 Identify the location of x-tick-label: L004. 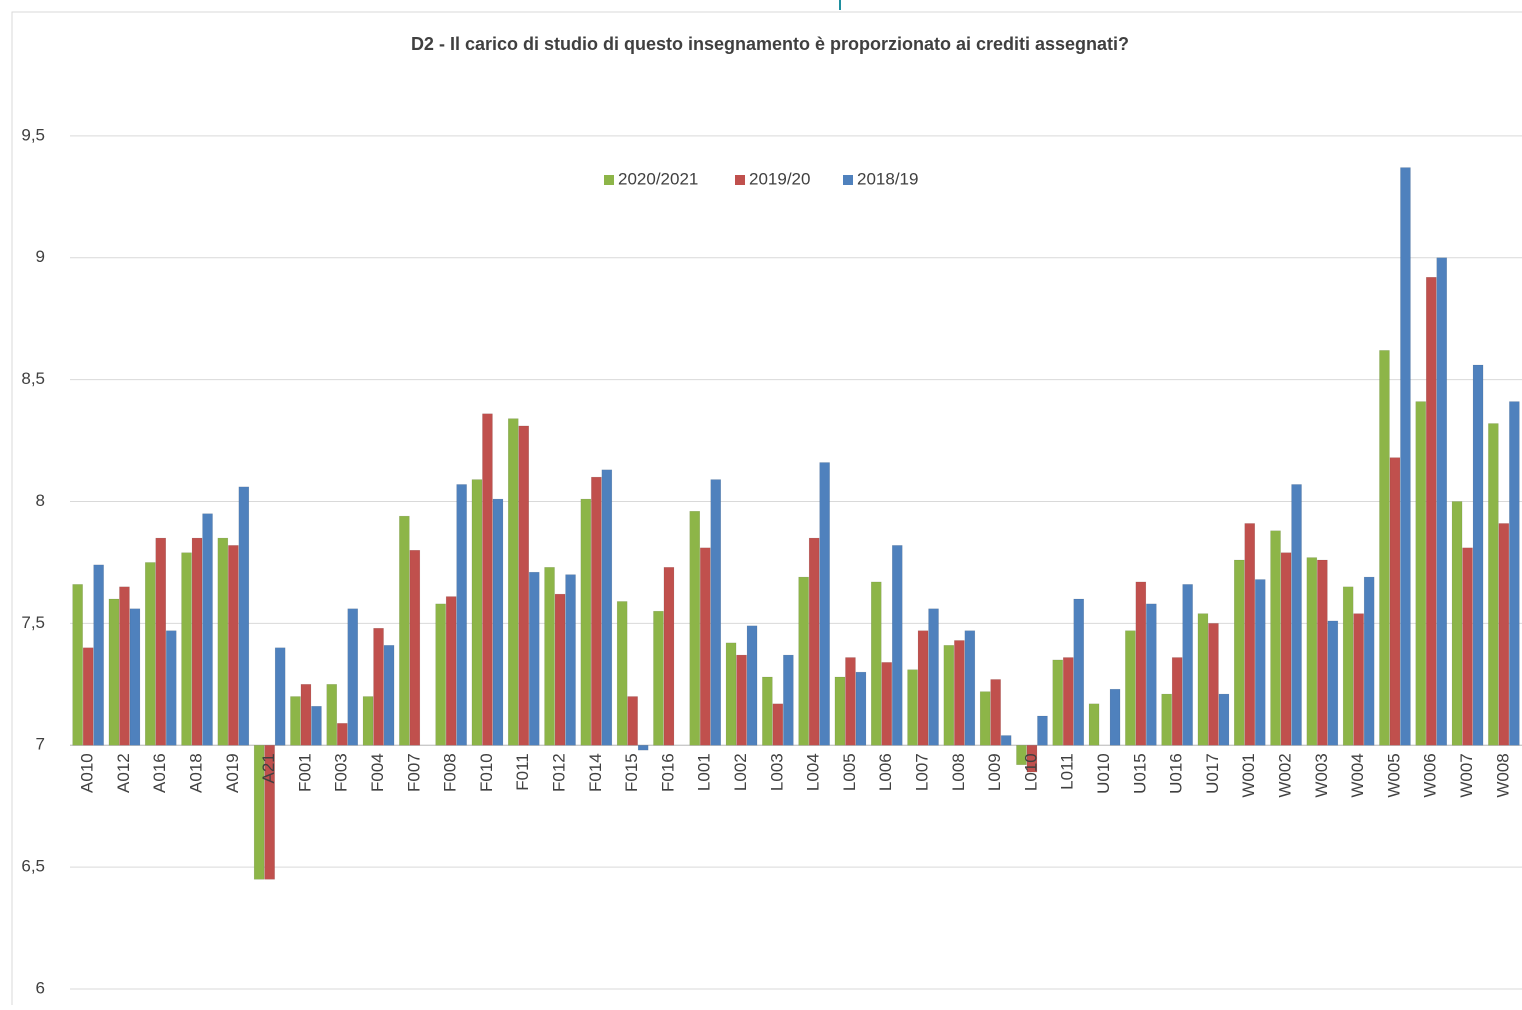
(813, 772).